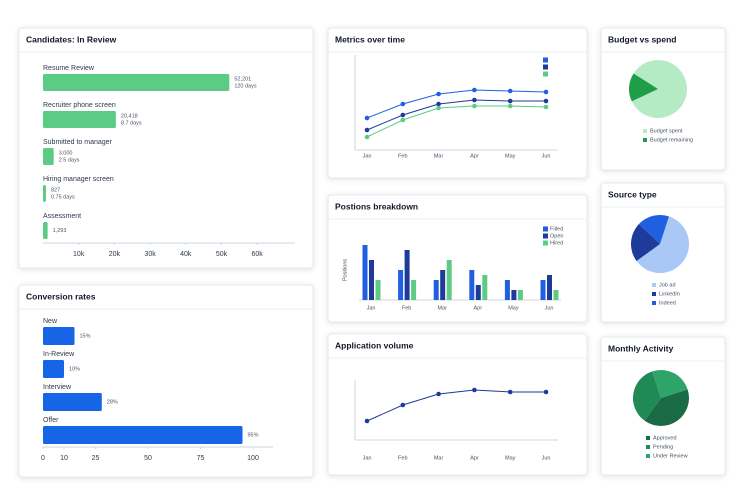  What do you see at coordinates (55, 190) in the screenshot?
I see `value-label: 827` at bounding box center [55, 190].